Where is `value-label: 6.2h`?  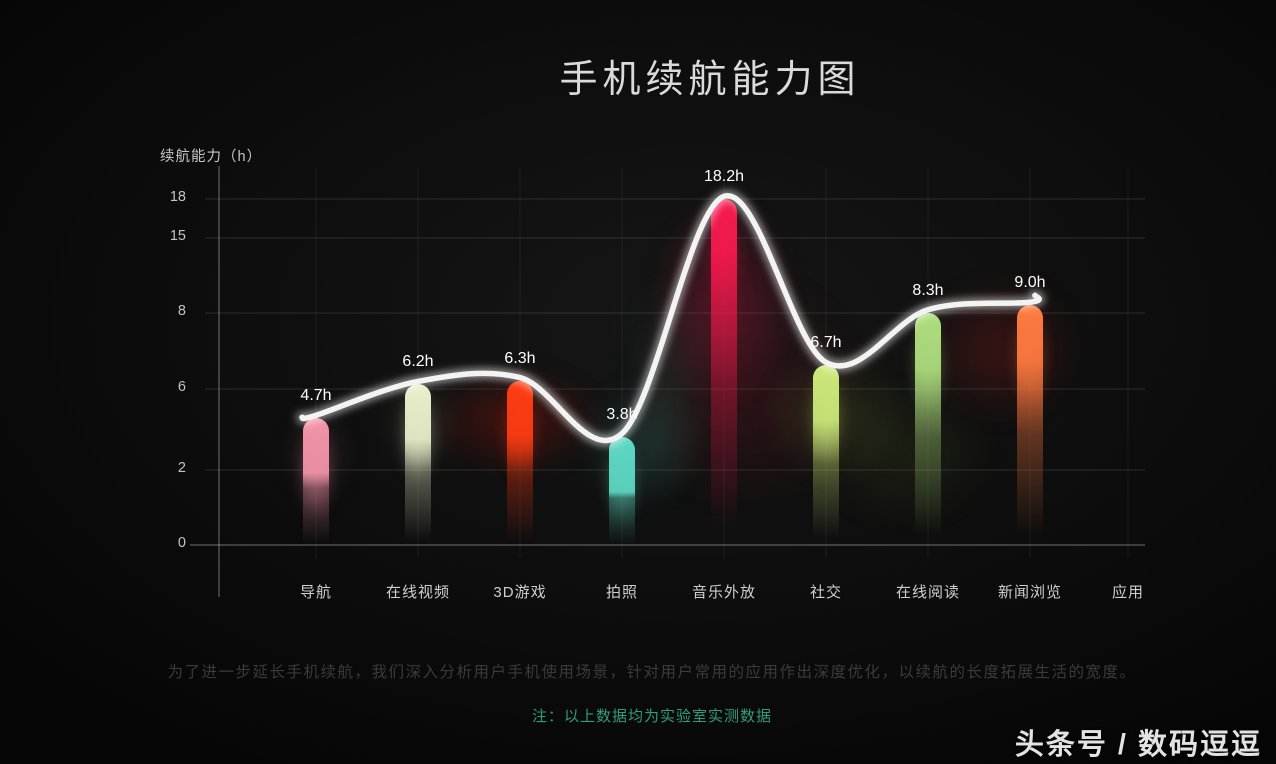 value-label: 6.2h is located at coordinates (418, 362).